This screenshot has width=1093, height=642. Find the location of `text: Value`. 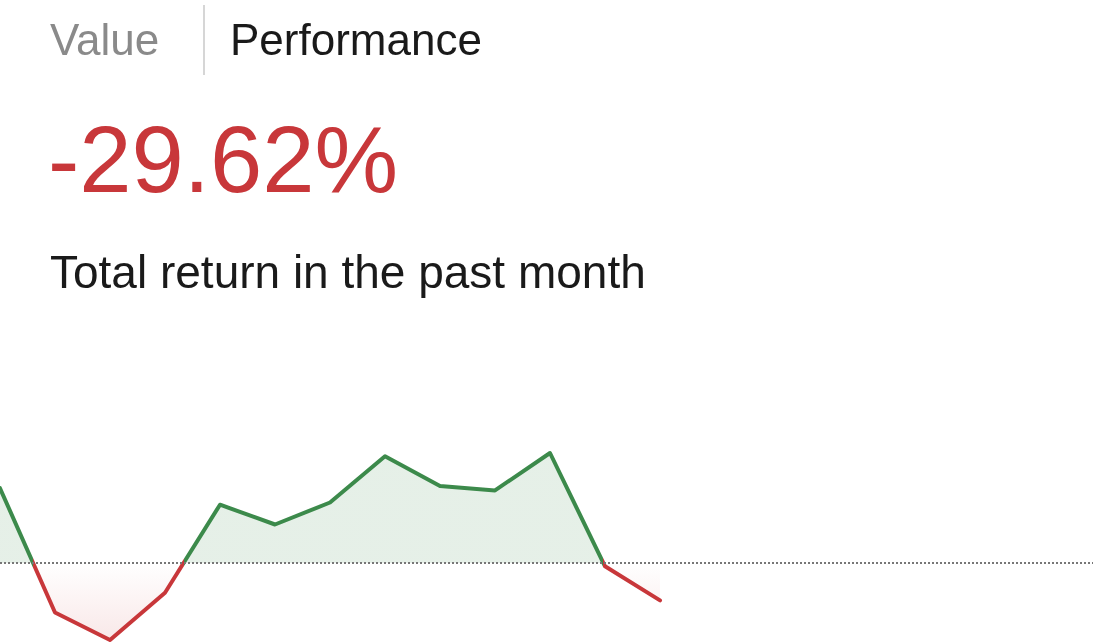

text: Value is located at coordinates (105, 39).